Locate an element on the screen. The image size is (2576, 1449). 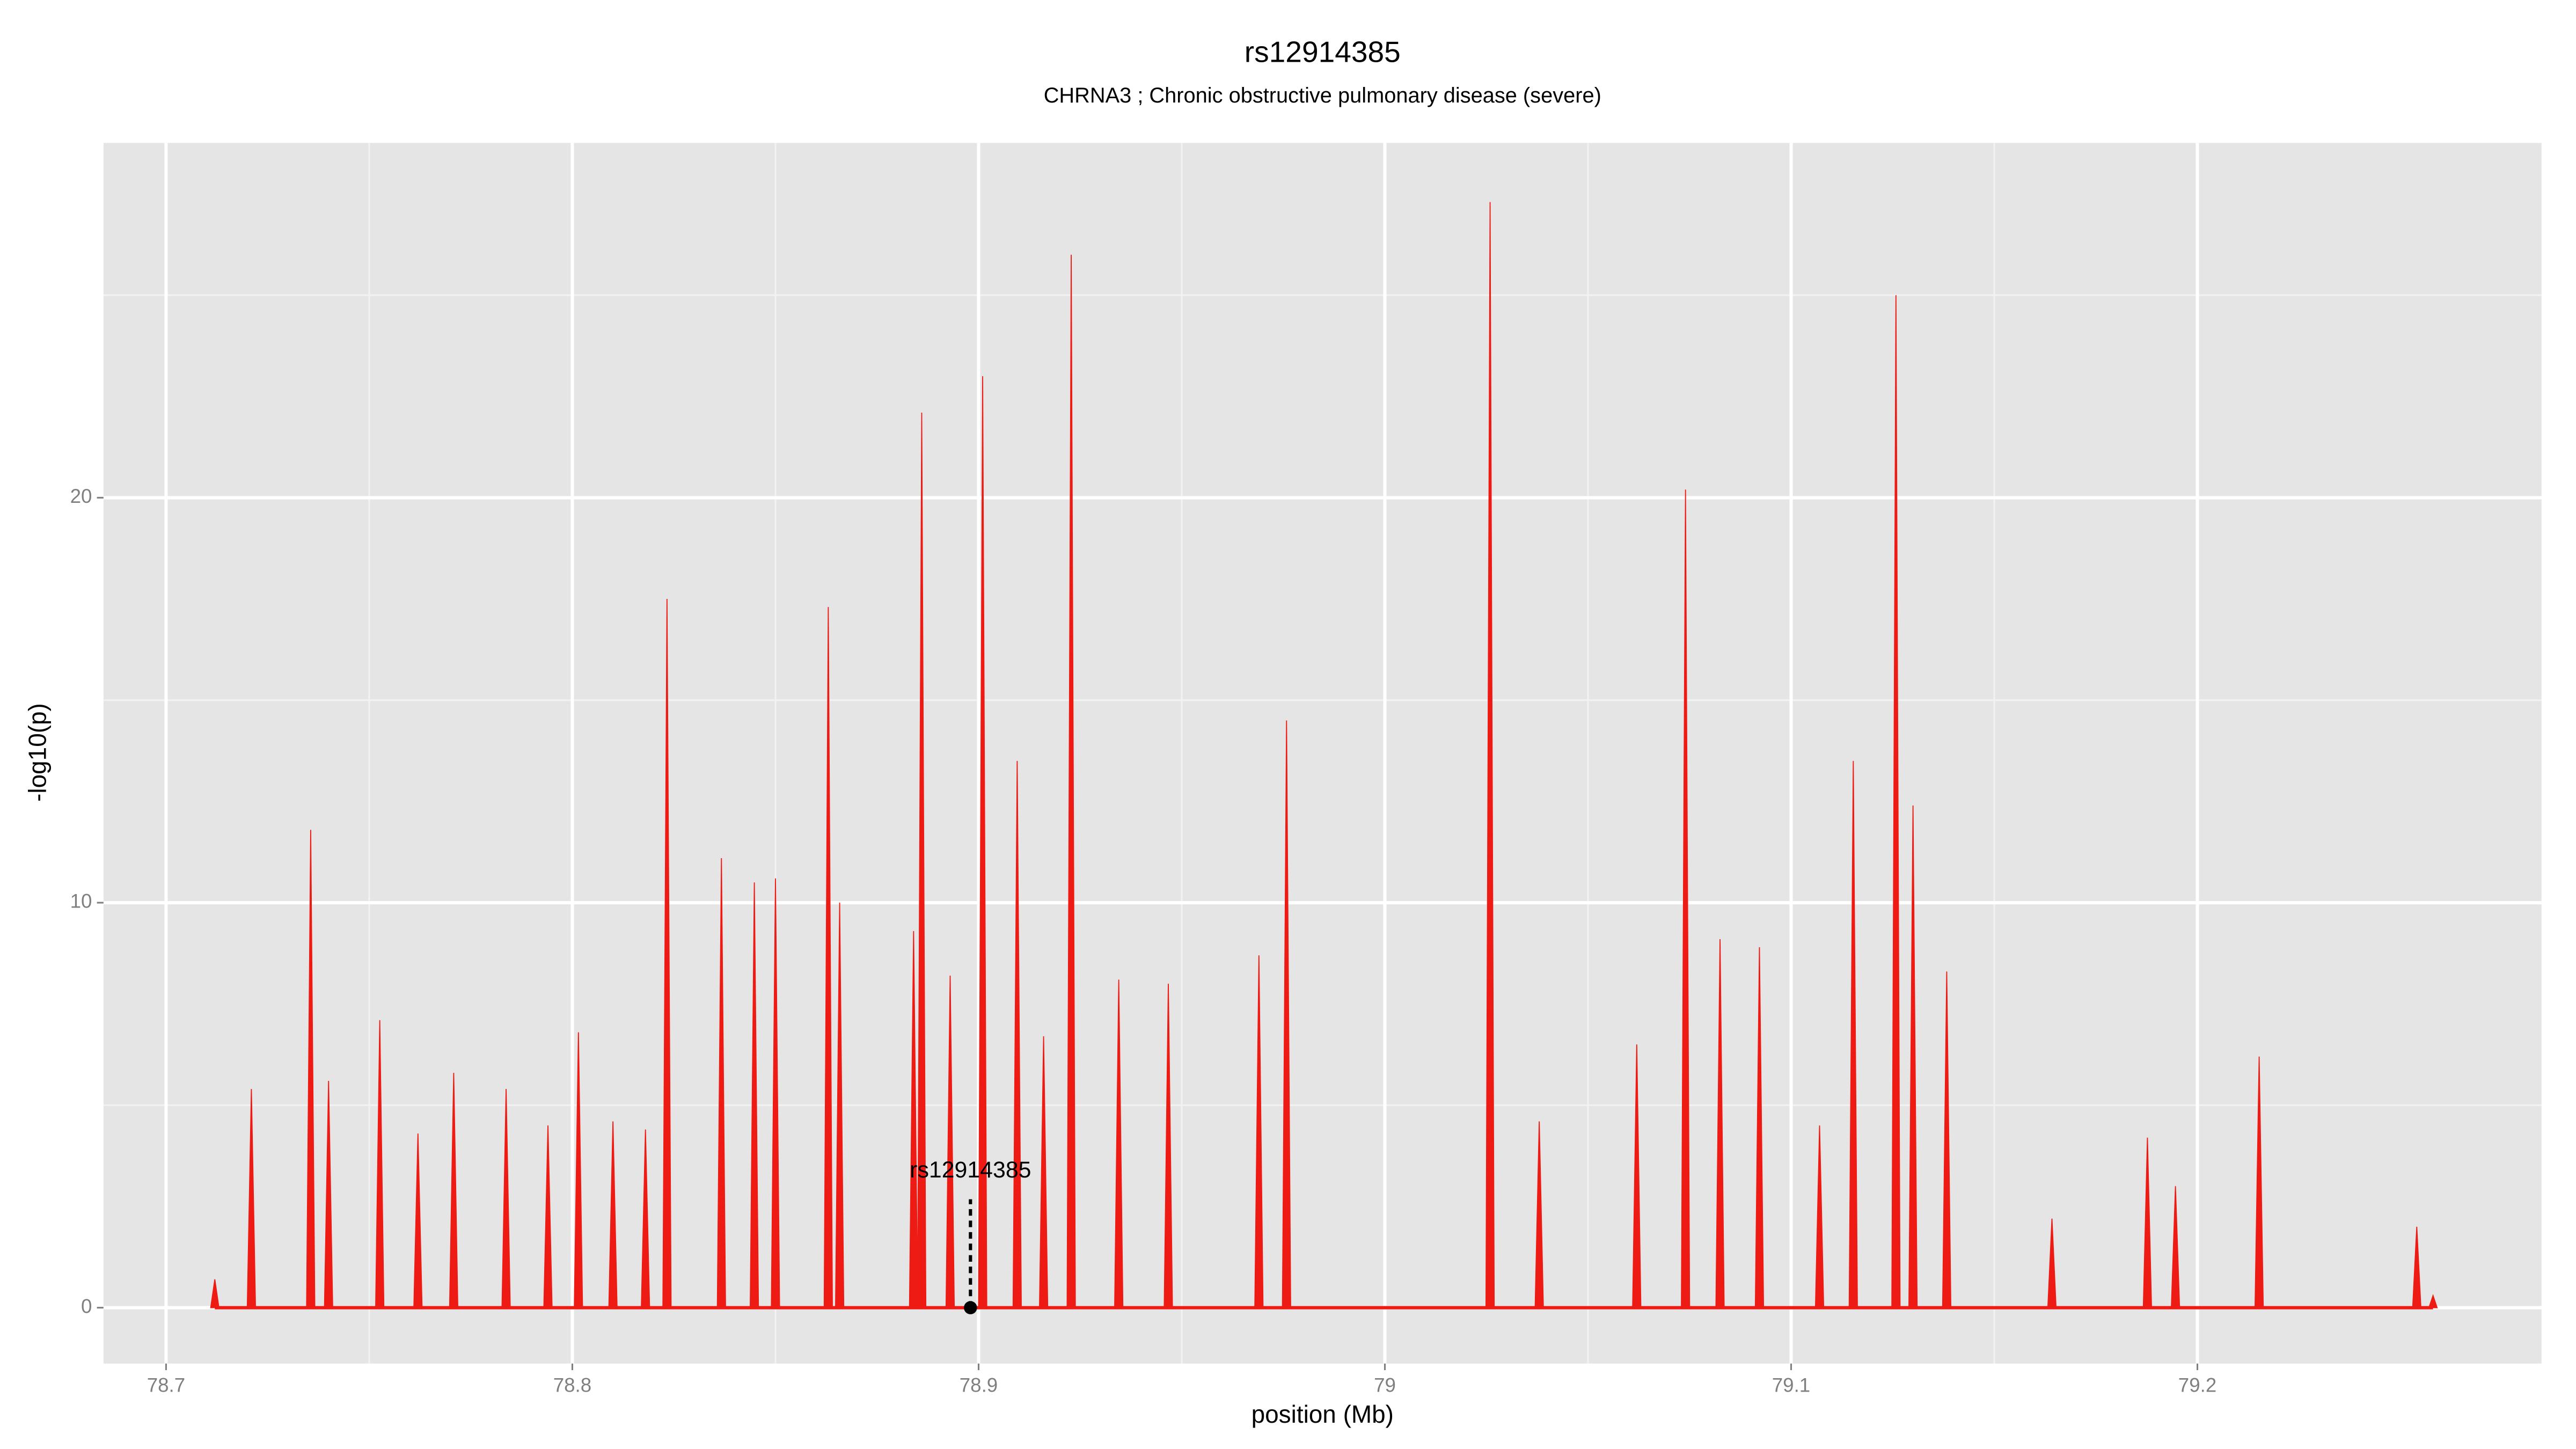
y-tick-label: 10 is located at coordinates (81, 901).